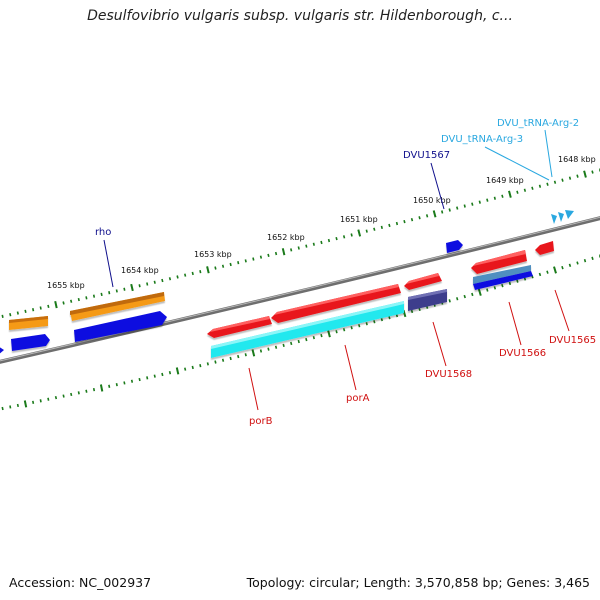 The width and height of the screenshot is (600, 600). Describe the element at coordinates (544, 248) in the screenshot. I see `gene-dvu1565` at that location.